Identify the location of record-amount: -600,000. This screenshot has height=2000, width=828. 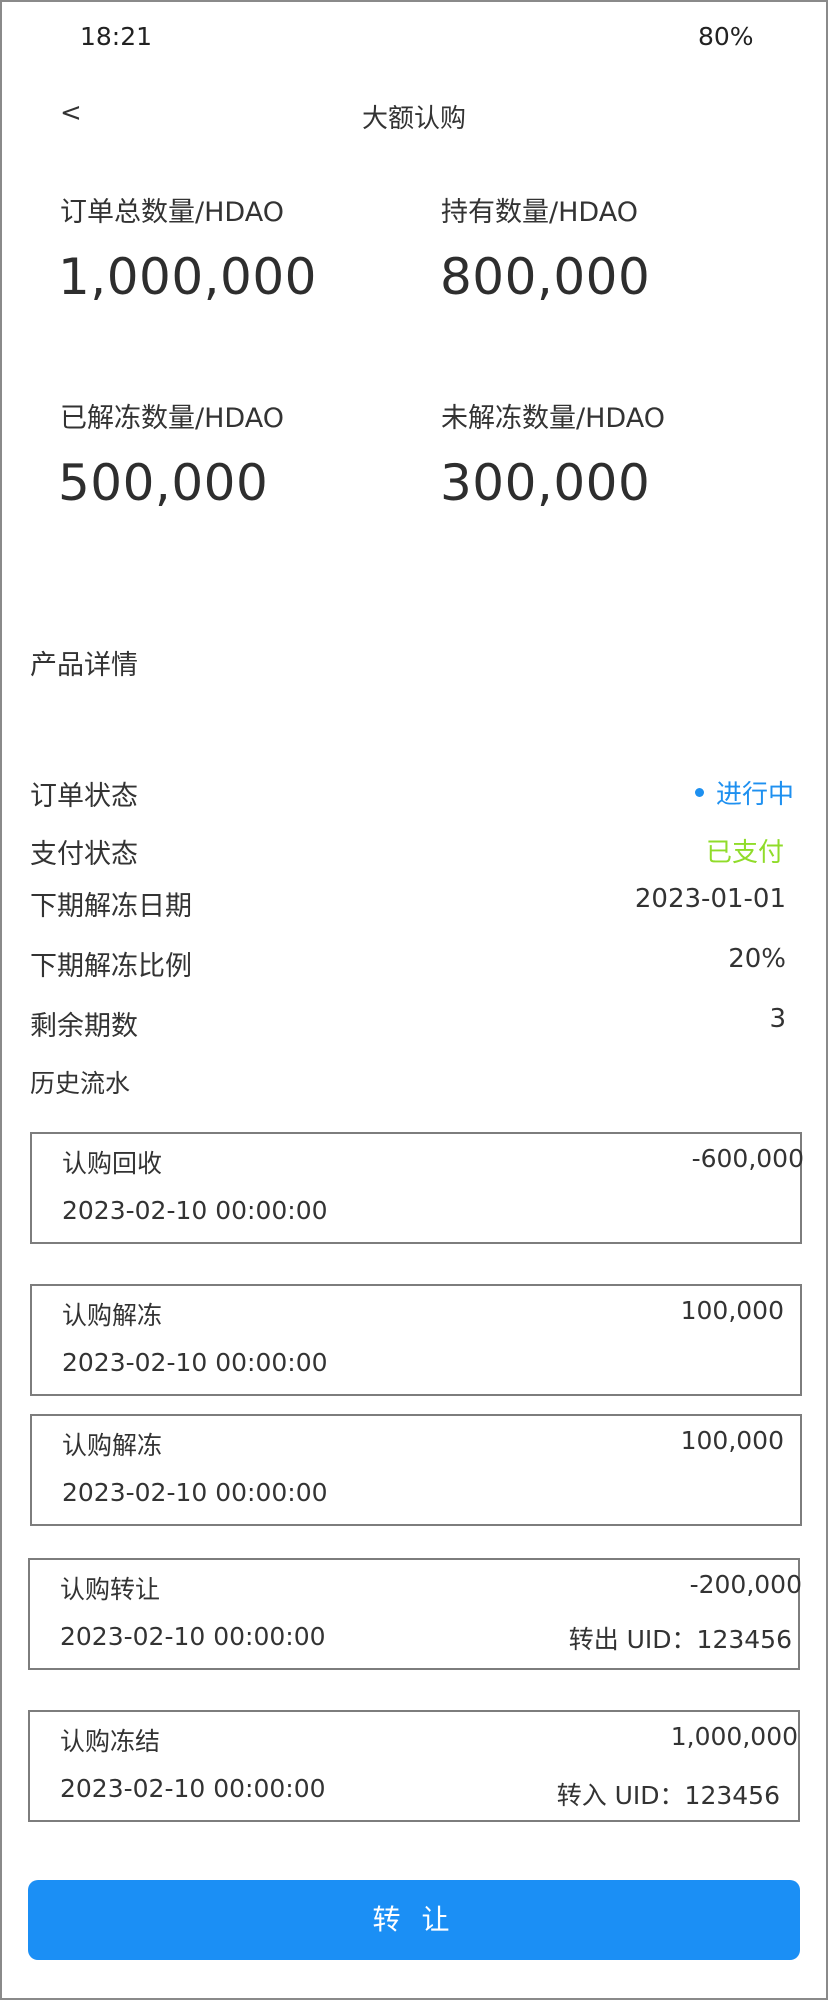
(747, 1158).